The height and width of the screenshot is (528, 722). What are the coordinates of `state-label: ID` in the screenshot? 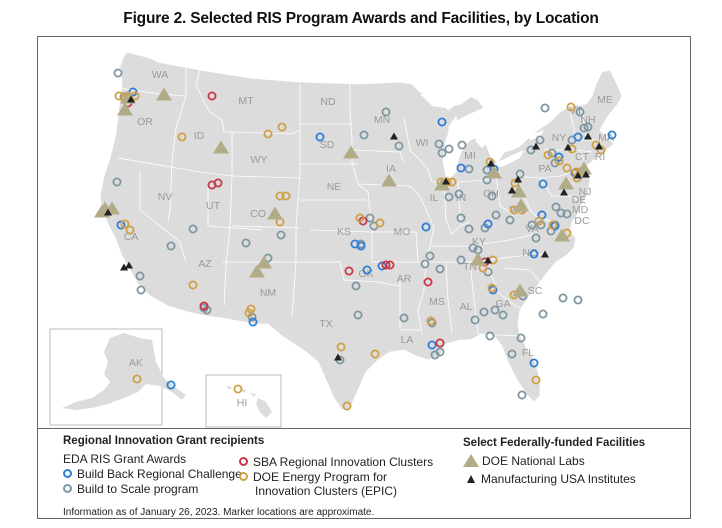 It's located at (199, 136).